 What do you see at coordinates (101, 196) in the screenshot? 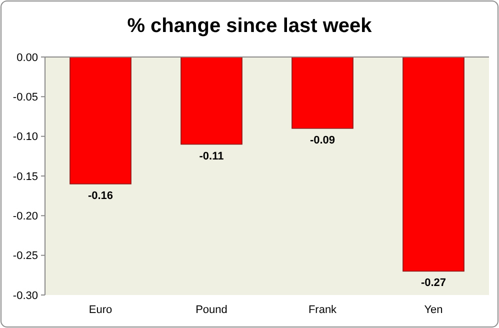
I see `data-label: -0.16` at bounding box center [101, 196].